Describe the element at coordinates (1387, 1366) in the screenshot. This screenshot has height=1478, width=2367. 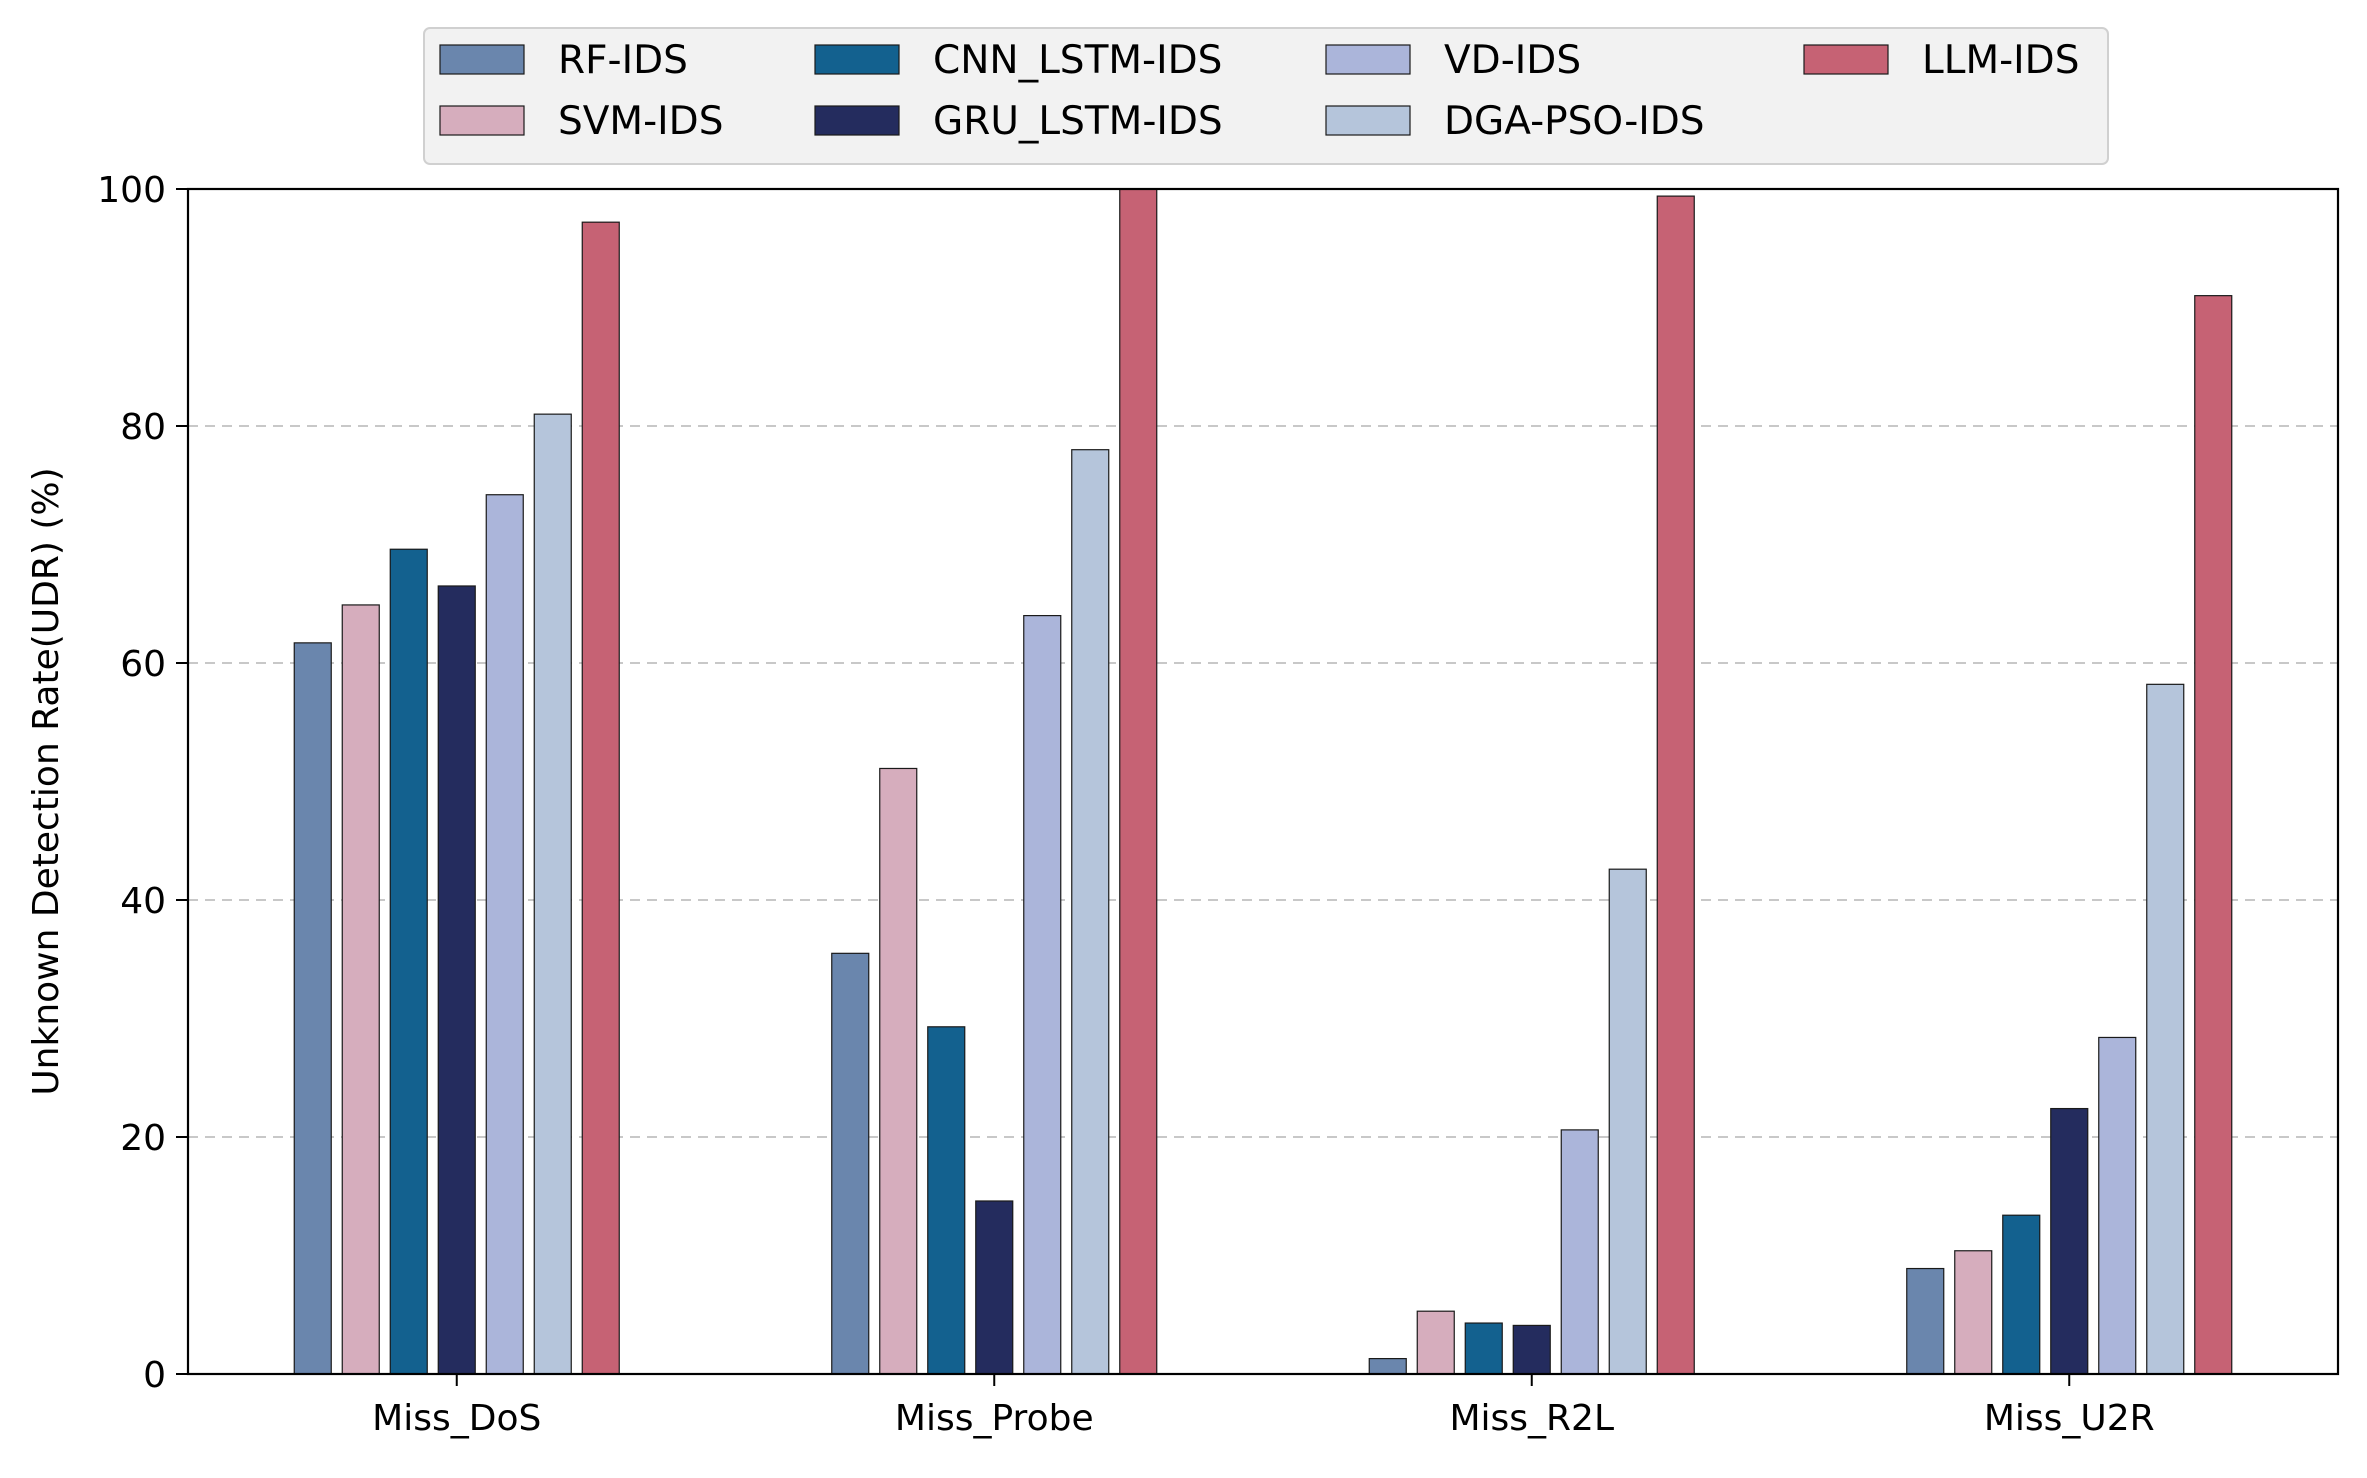
I see `bar-rf-ids-miss-r2l` at that location.